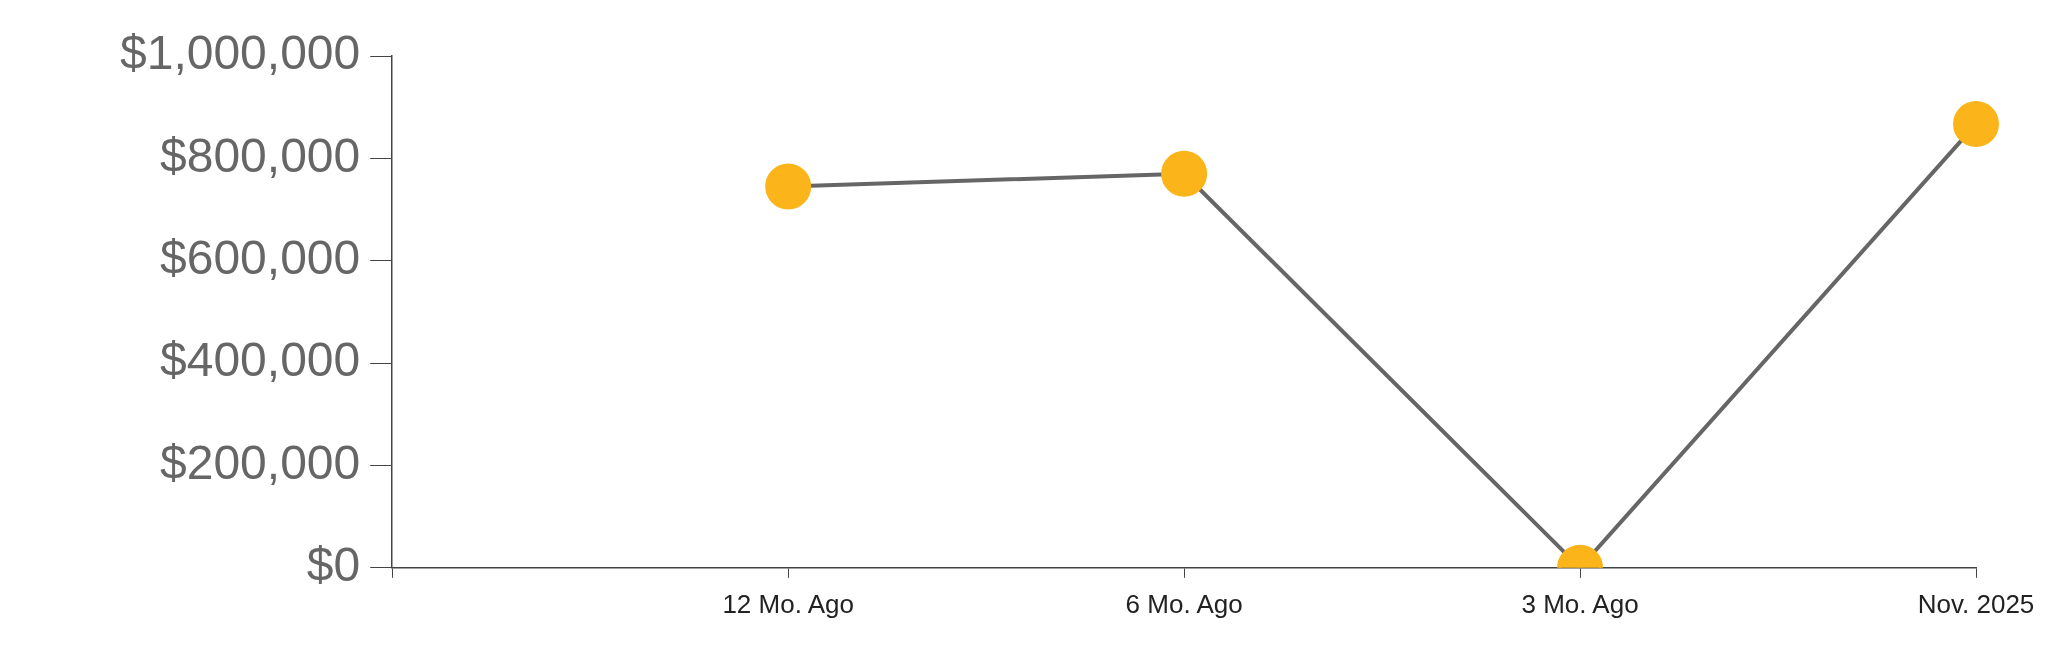  Describe the element at coordinates (333, 565) in the screenshot. I see `y-tick-label: $0` at that location.